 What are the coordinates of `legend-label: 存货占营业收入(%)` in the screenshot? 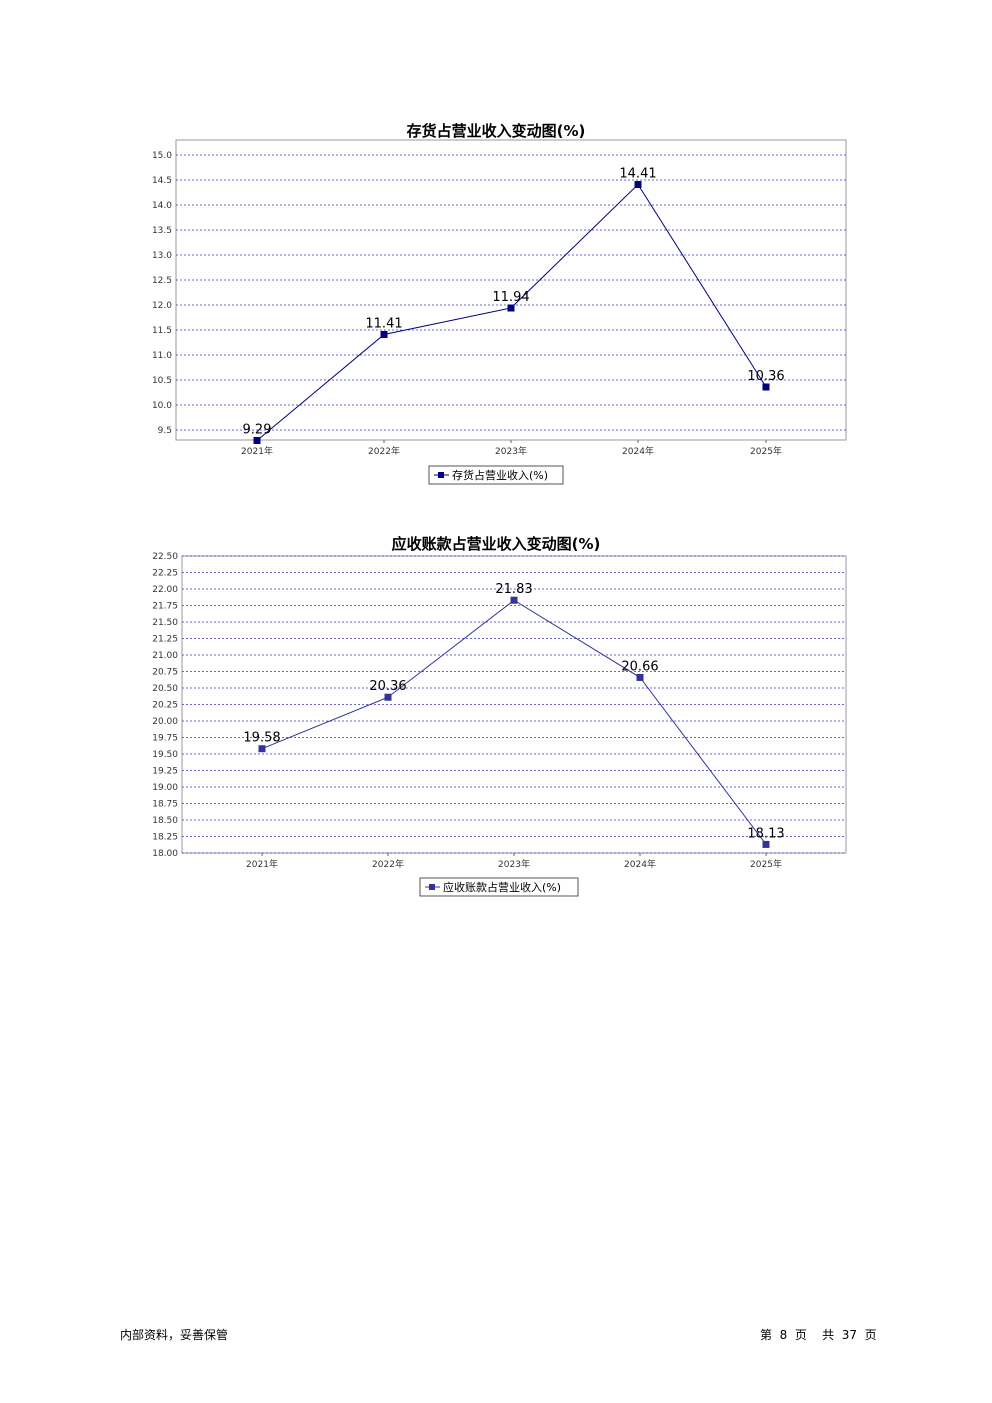 It's located at (500, 475).